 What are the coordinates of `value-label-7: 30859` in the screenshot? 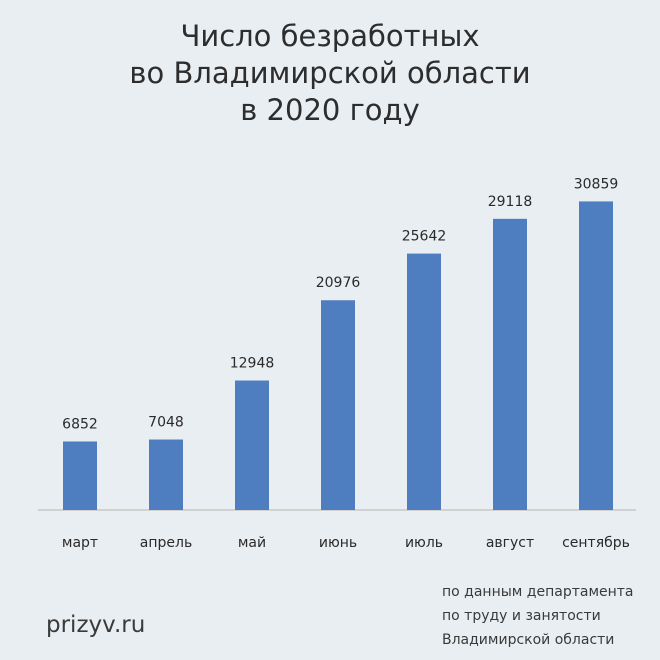 It's located at (596, 184).